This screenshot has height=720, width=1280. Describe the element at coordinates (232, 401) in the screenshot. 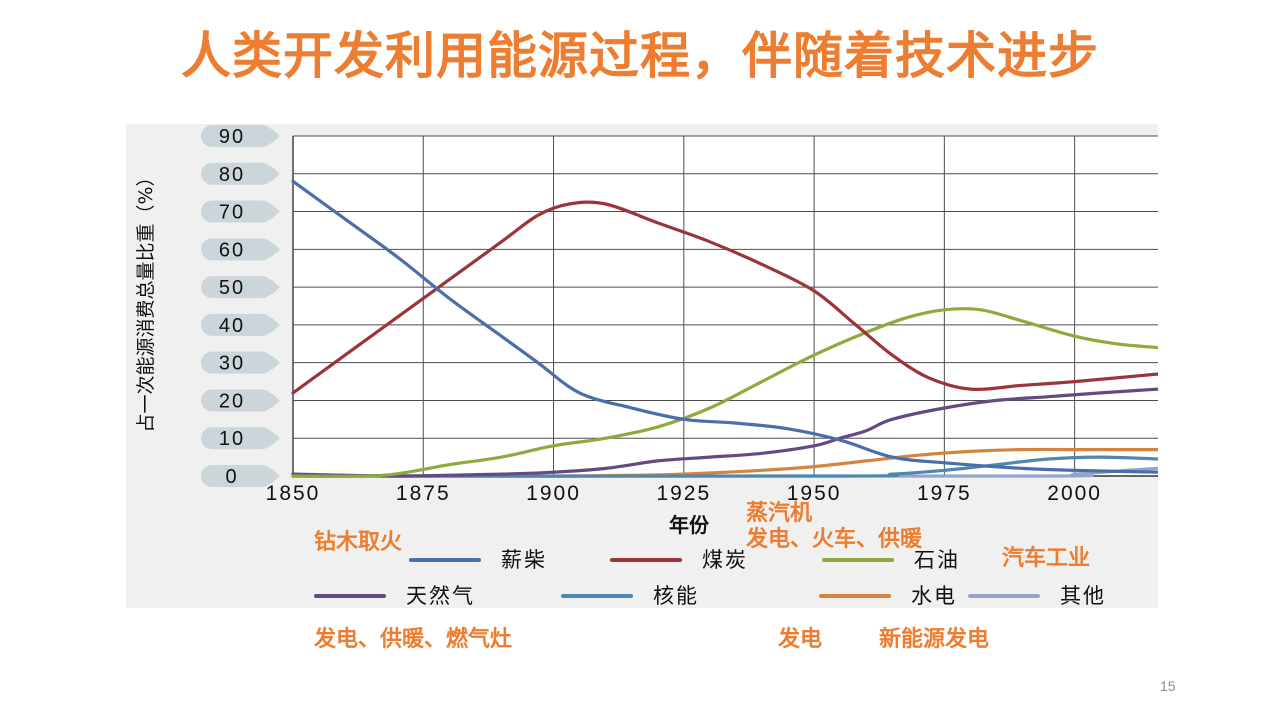

I see `y-tick-label: 20` at that location.